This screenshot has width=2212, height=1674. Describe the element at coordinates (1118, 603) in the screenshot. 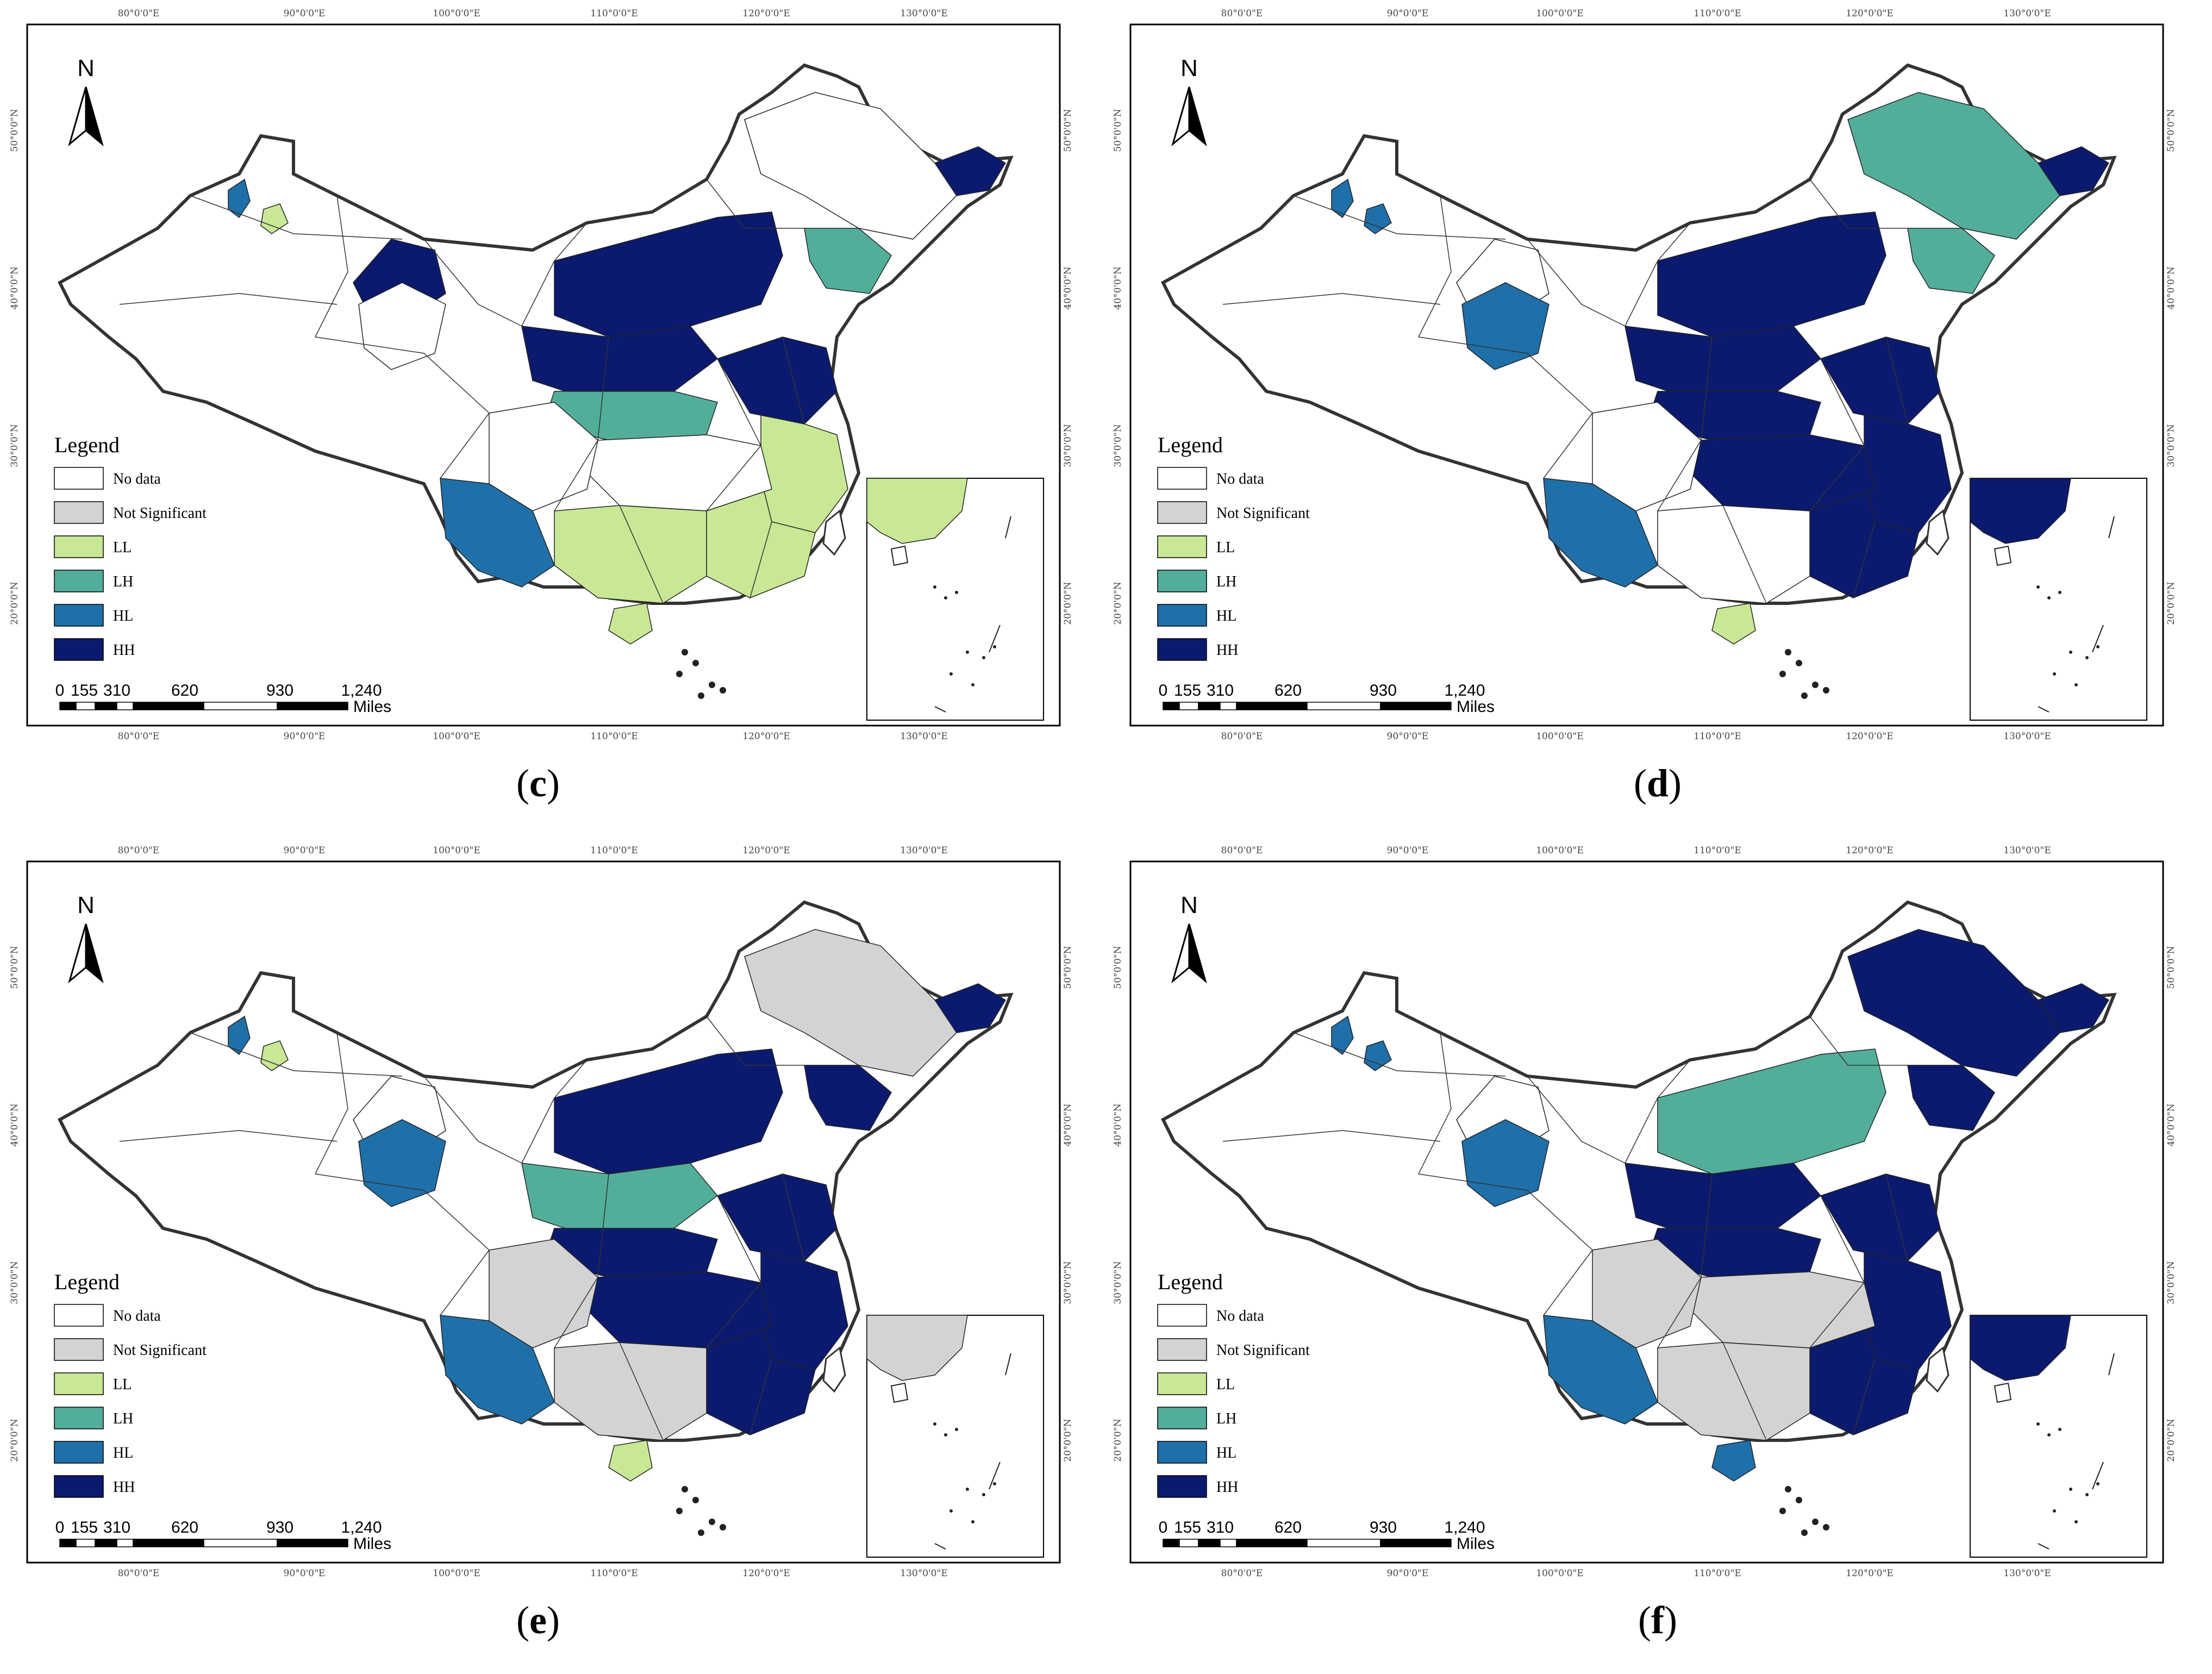

I see `latitude-tick-left: 20°0'0"N` at that location.